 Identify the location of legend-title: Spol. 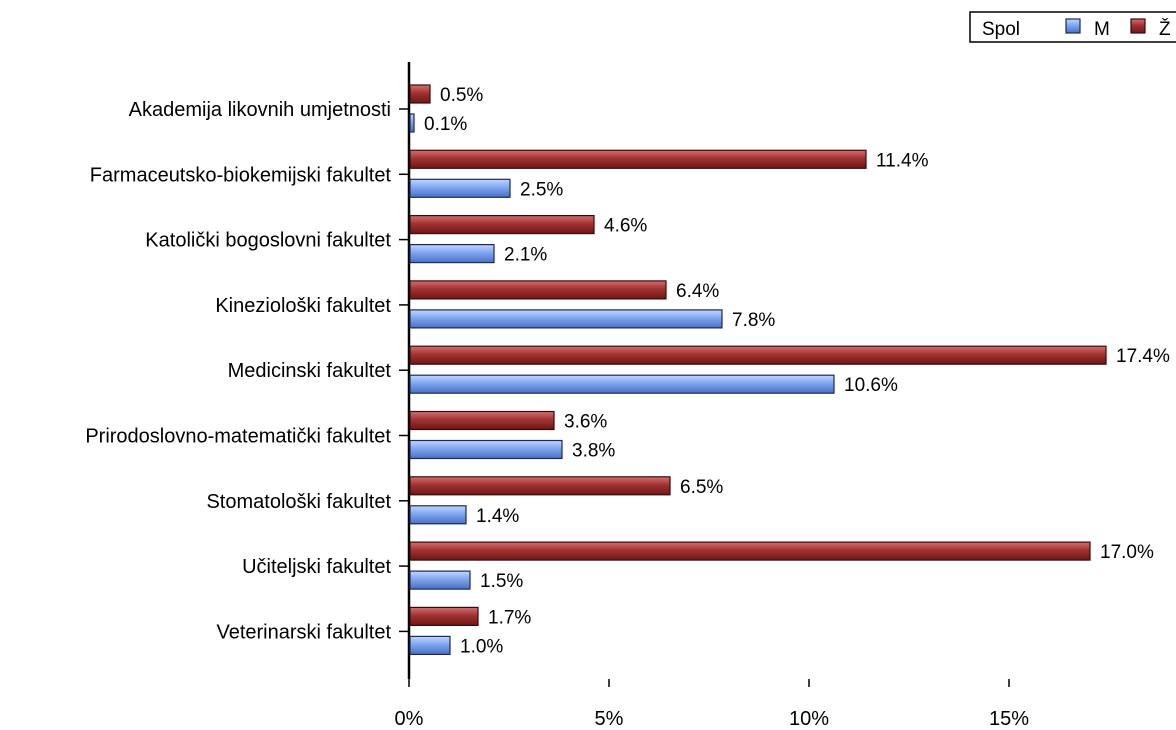
(1001, 29).